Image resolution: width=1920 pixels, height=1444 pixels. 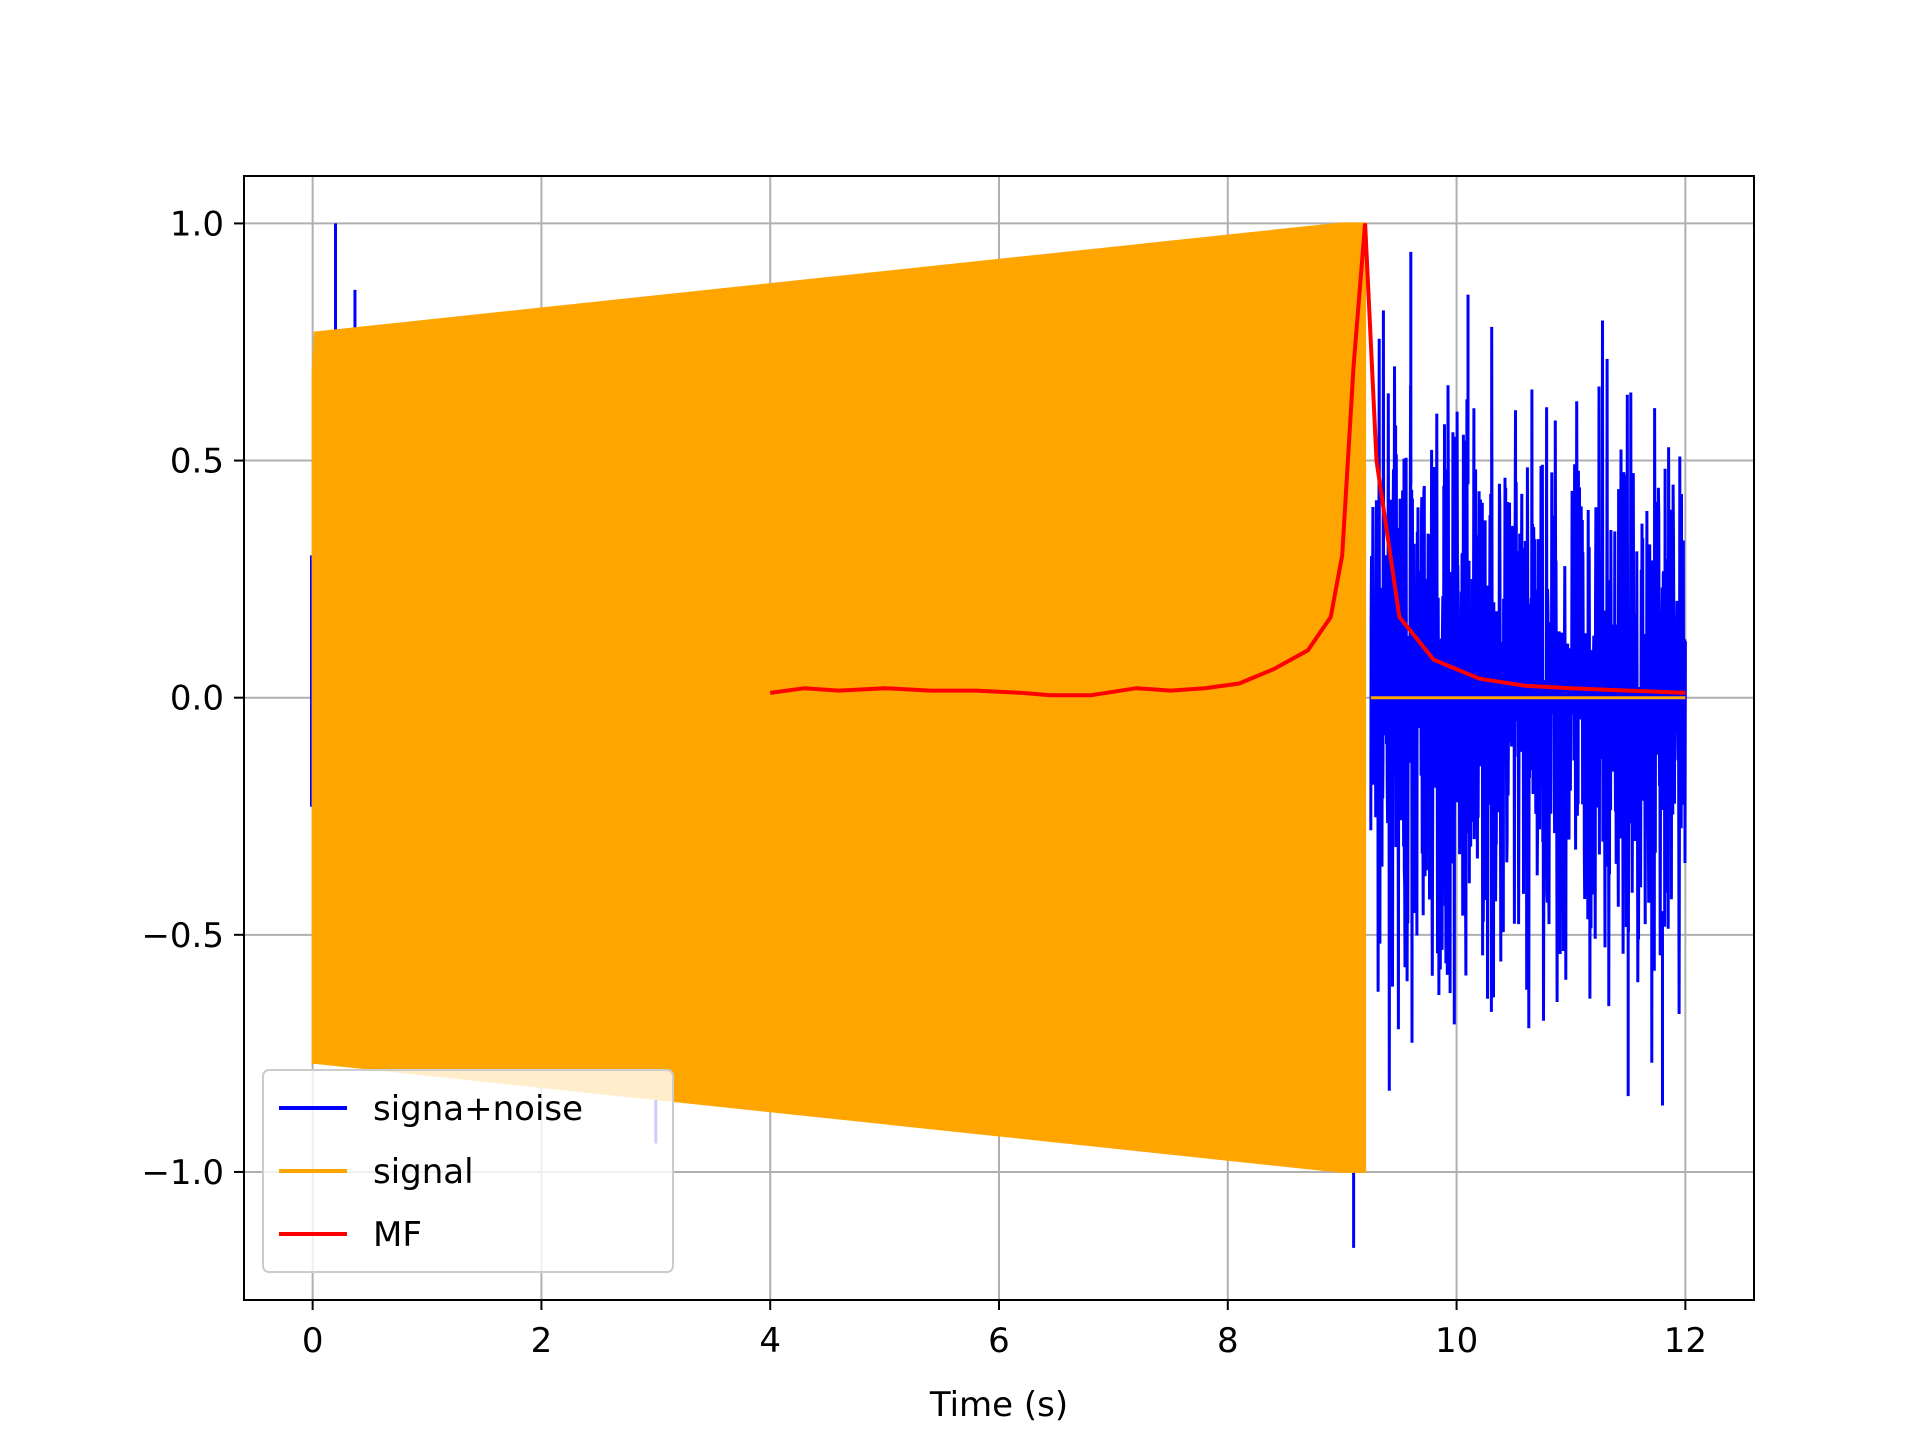 What do you see at coordinates (197, 699) in the screenshot?
I see `y-tick-label: 0.0` at bounding box center [197, 699].